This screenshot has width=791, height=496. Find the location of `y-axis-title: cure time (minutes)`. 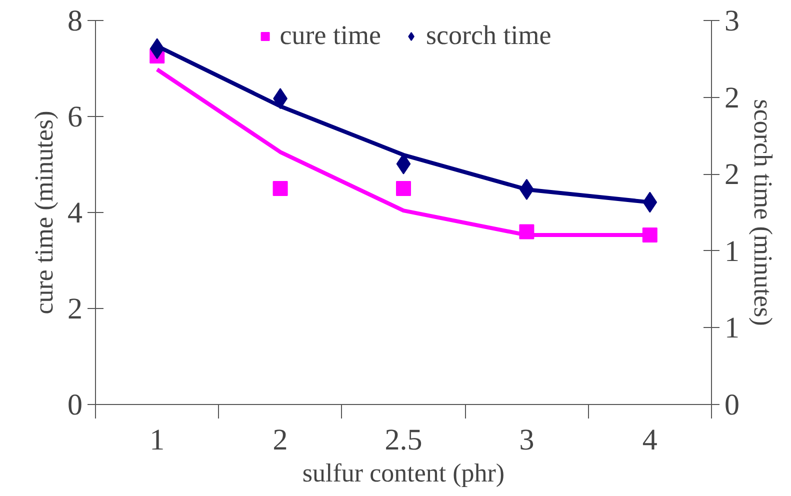

y-axis-title: cure time (minutes) is located at coordinates (44, 212).